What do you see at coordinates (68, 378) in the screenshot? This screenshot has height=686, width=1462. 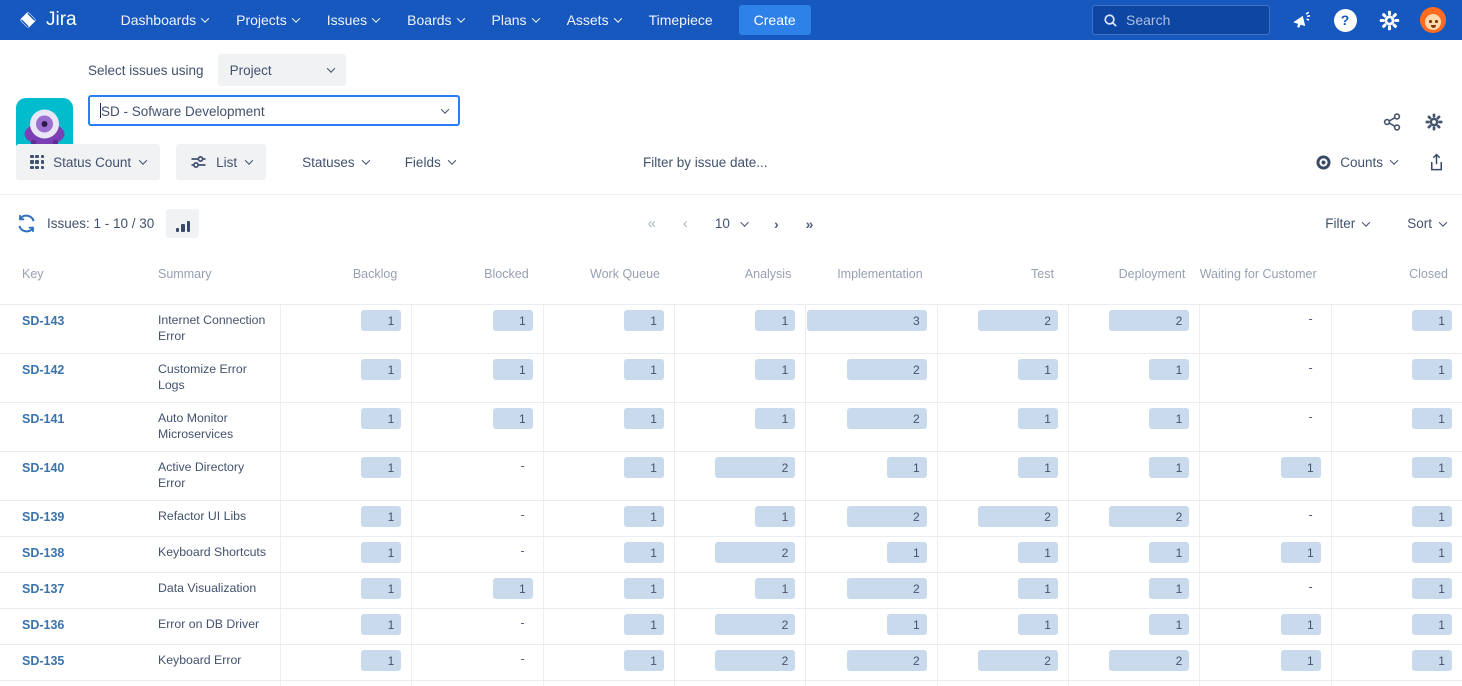 I see `issue-key-cell: SD-142` at bounding box center [68, 378].